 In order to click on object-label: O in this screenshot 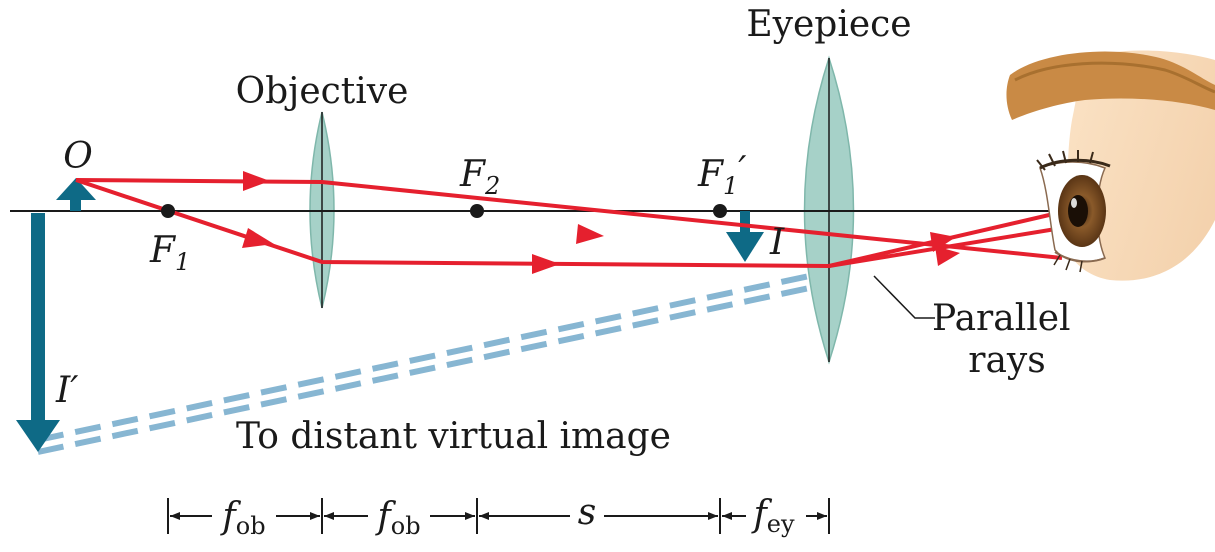, I will do `click(78, 156)`.